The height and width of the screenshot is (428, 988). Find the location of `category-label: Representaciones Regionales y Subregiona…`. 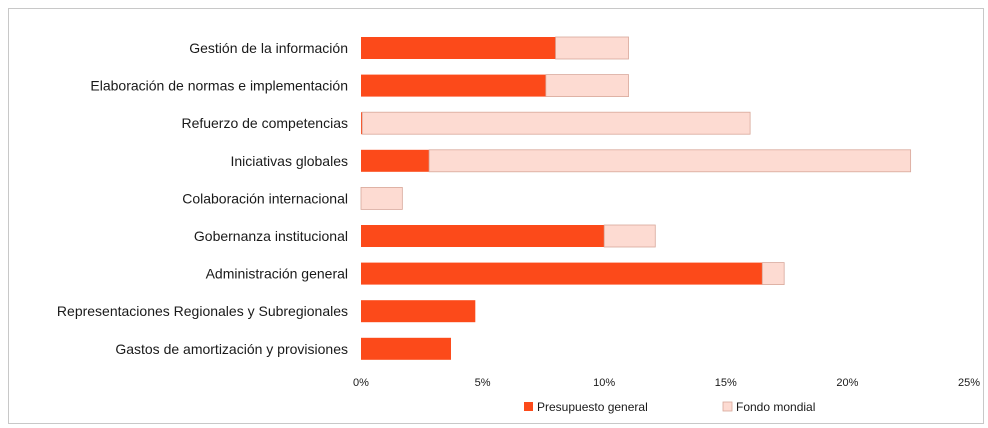

category-label: Representaciones Regionales y Subregiona… is located at coordinates (202, 311).